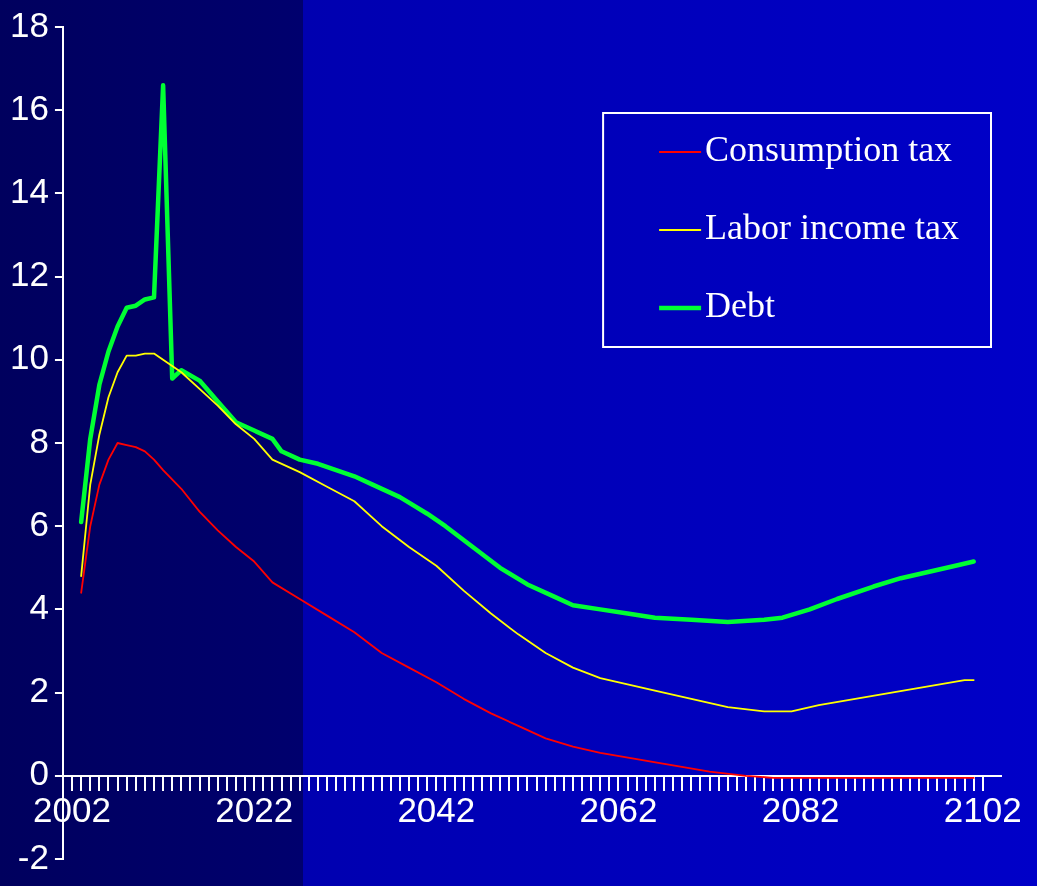  I want to click on y-tick-label: 16, so click(29, 107).